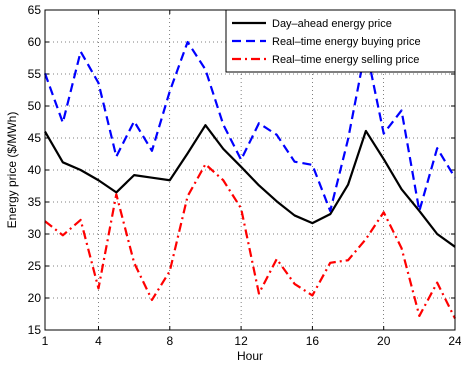  I want to click on y-tick-label: 20, so click(35, 298).